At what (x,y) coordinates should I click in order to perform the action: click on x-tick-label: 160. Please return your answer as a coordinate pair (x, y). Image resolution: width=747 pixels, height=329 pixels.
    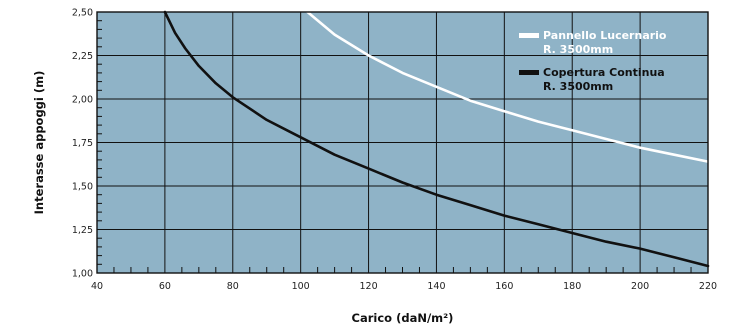
    Looking at the image, I should click on (504, 286).